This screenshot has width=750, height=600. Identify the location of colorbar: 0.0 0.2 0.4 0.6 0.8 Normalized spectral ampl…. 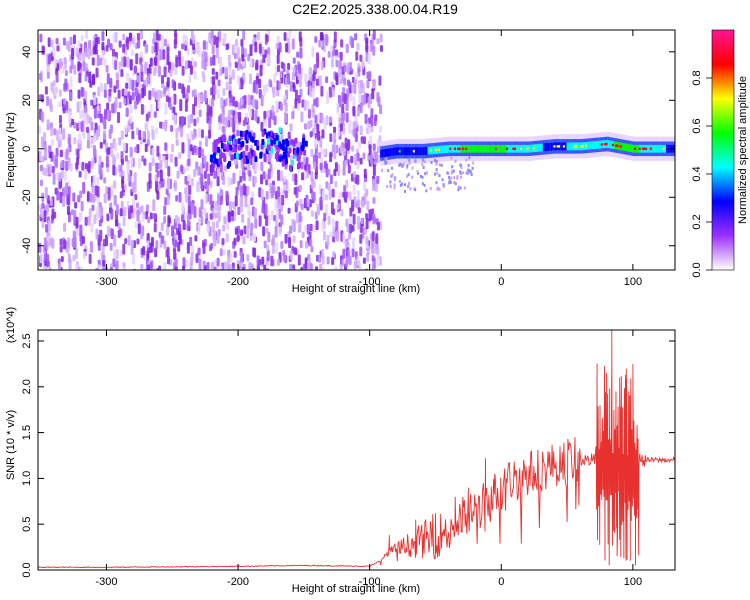
(720, 153).